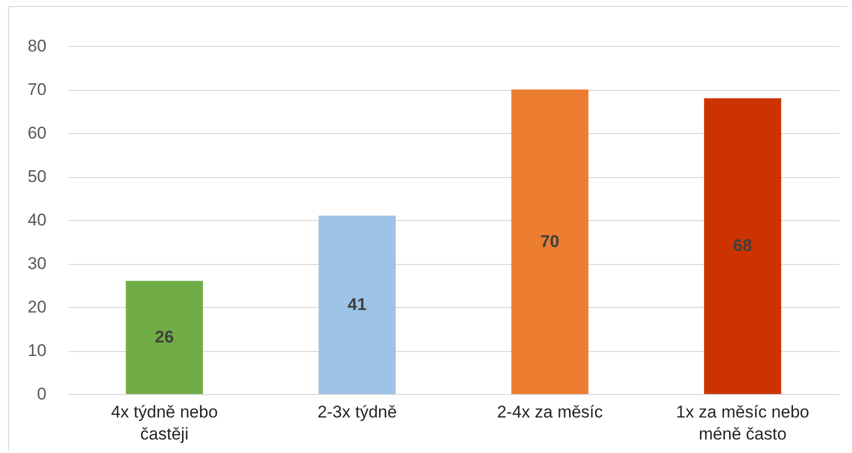 The image size is (852, 453). I want to click on y-tick-label: 0, so click(41, 394).